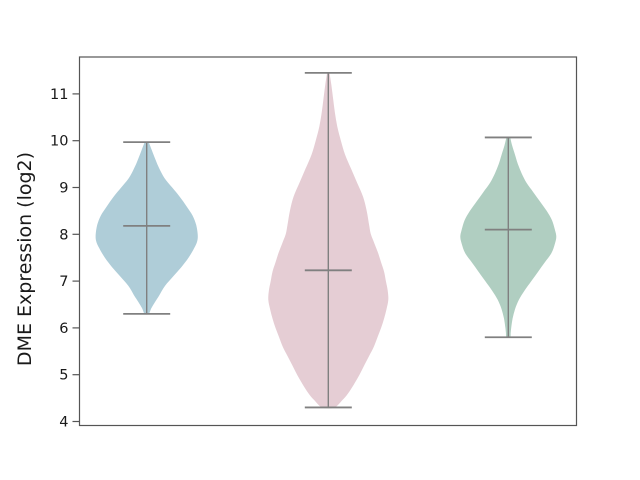 The height and width of the screenshot is (480, 640). What do you see at coordinates (25, 259) in the screenshot?
I see `y-axis-label: DME Expression (log2)` at bounding box center [25, 259].